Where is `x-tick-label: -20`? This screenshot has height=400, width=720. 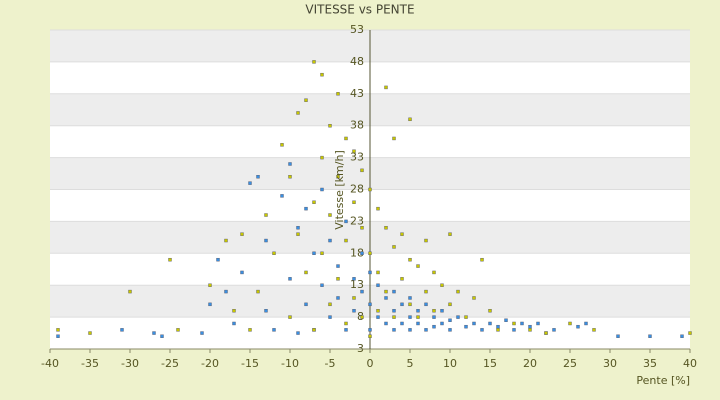
x-tick-label: -20 is located at coordinates (210, 363).